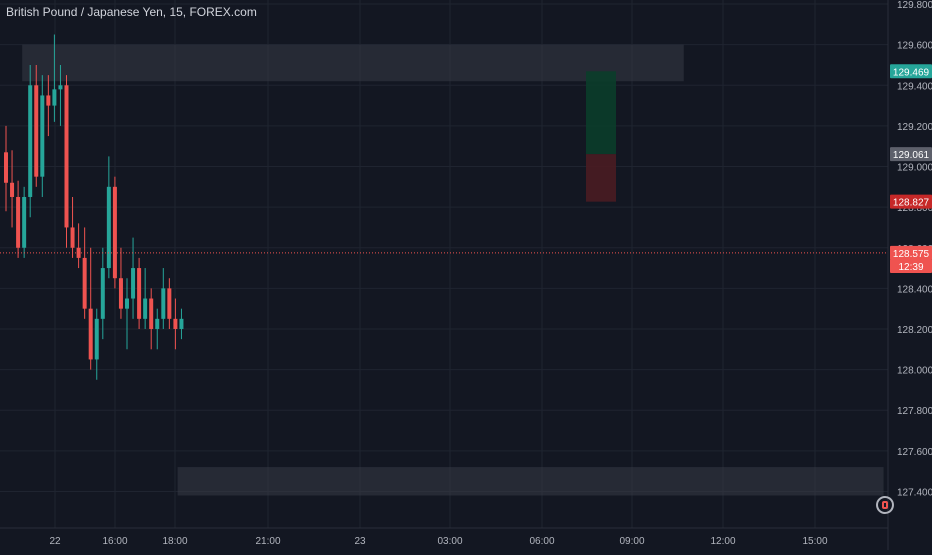 The width and height of the screenshot is (932, 555). I want to click on price-label-text: 128.827, so click(911, 203).